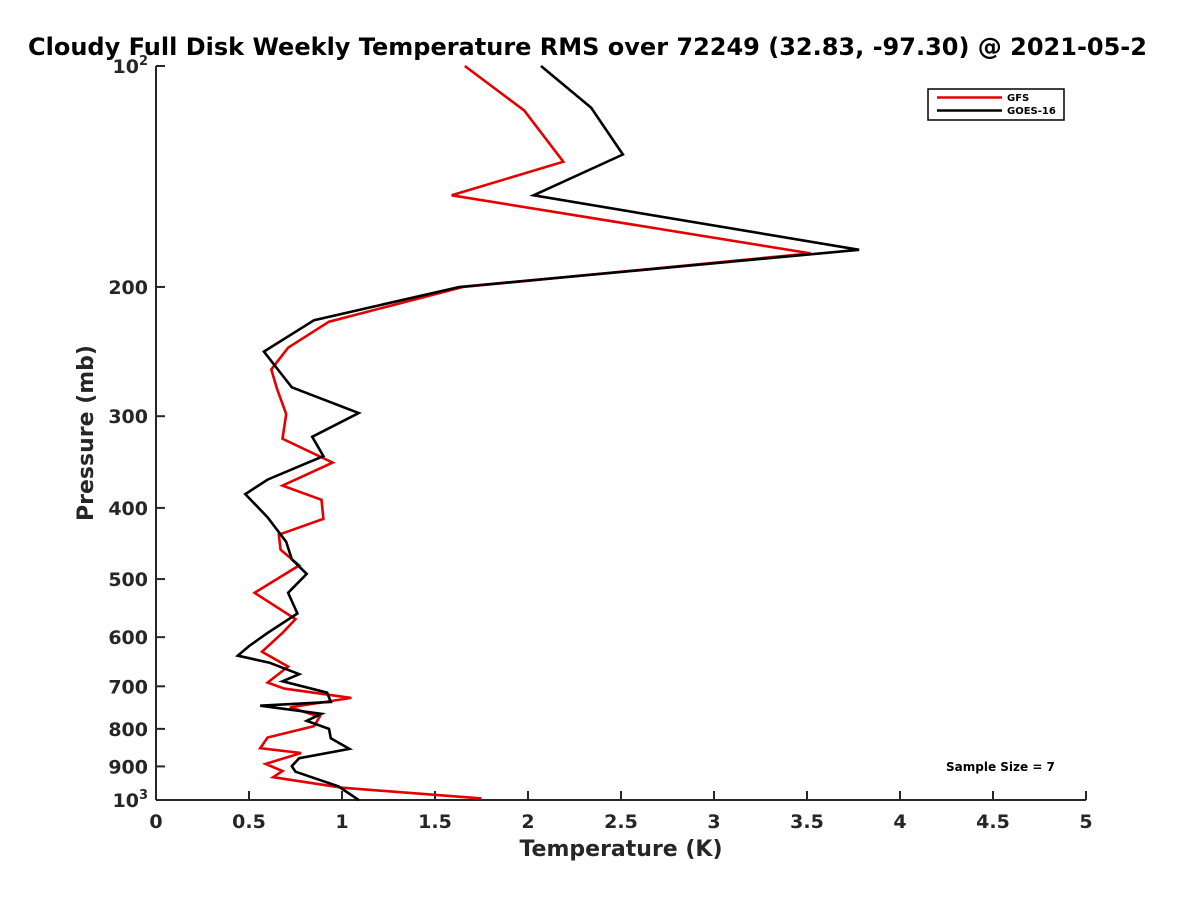 The image size is (1200, 900). I want to click on y-axis-label: Pressure (mb), so click(86, 433).